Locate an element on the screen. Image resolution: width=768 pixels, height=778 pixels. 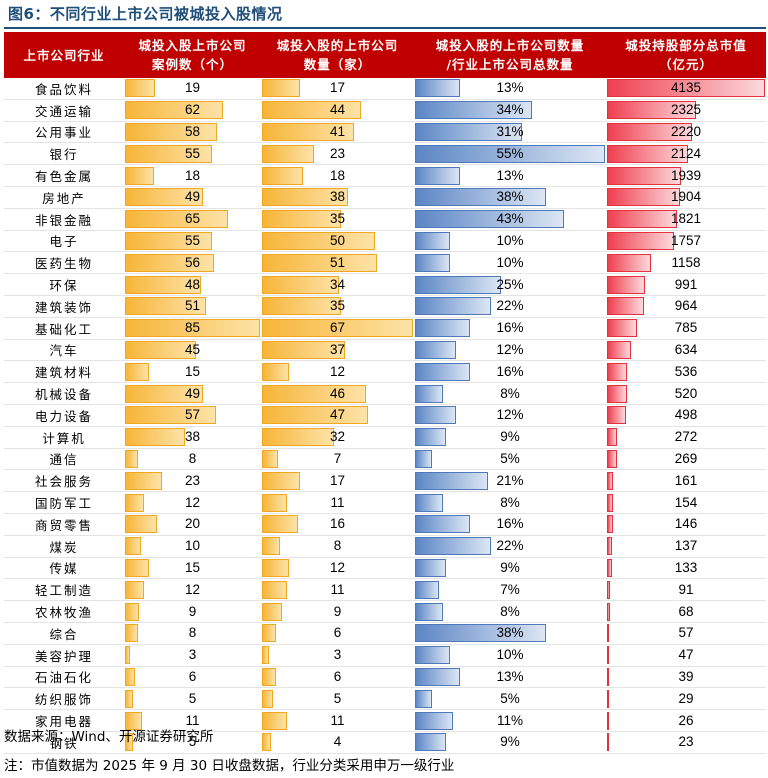
cases-cell: 5 is located at coordinates (192, 699).